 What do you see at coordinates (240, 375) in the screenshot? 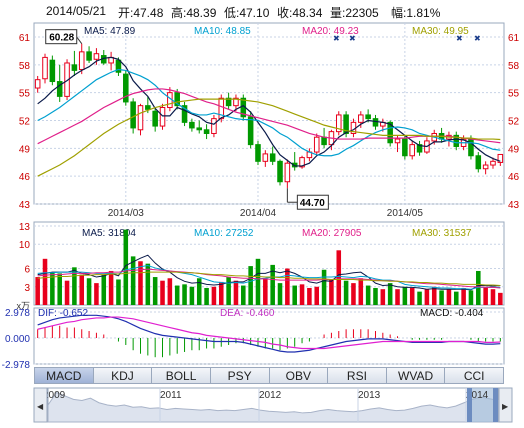
I see `tab-psy: PSY` at bounding box center [240, 375].